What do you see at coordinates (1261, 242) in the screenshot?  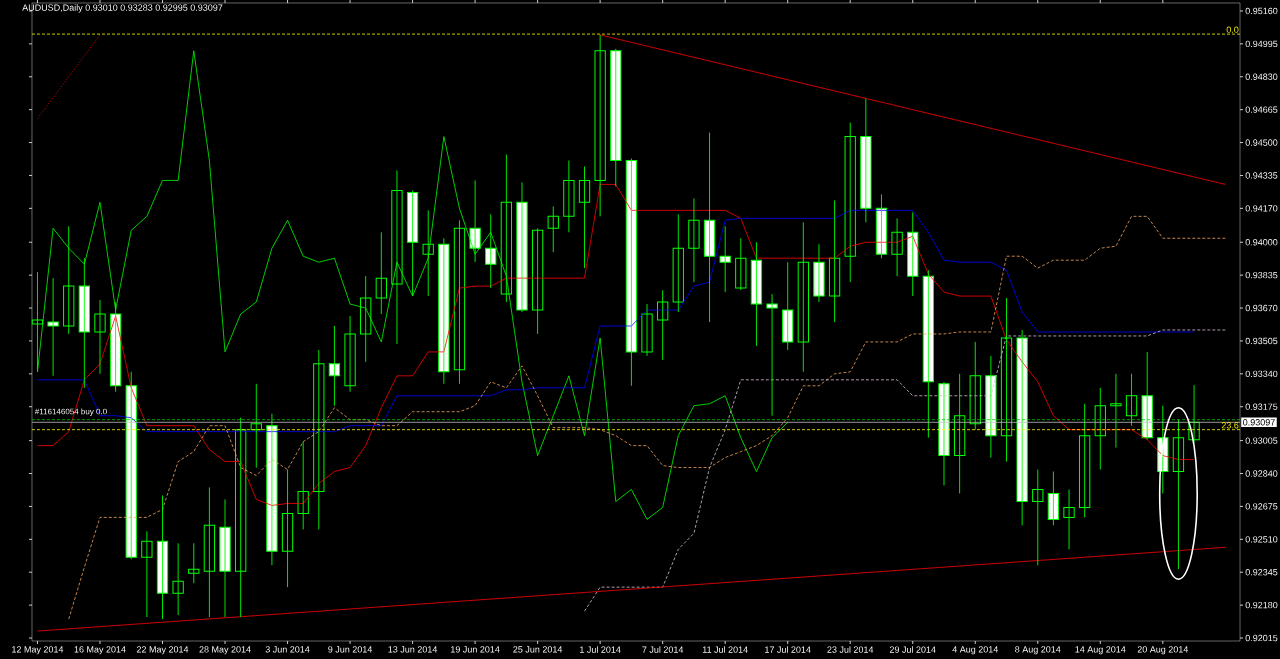 I see `y-tick-label: 0.94000` at bounding box center [1261, 242].